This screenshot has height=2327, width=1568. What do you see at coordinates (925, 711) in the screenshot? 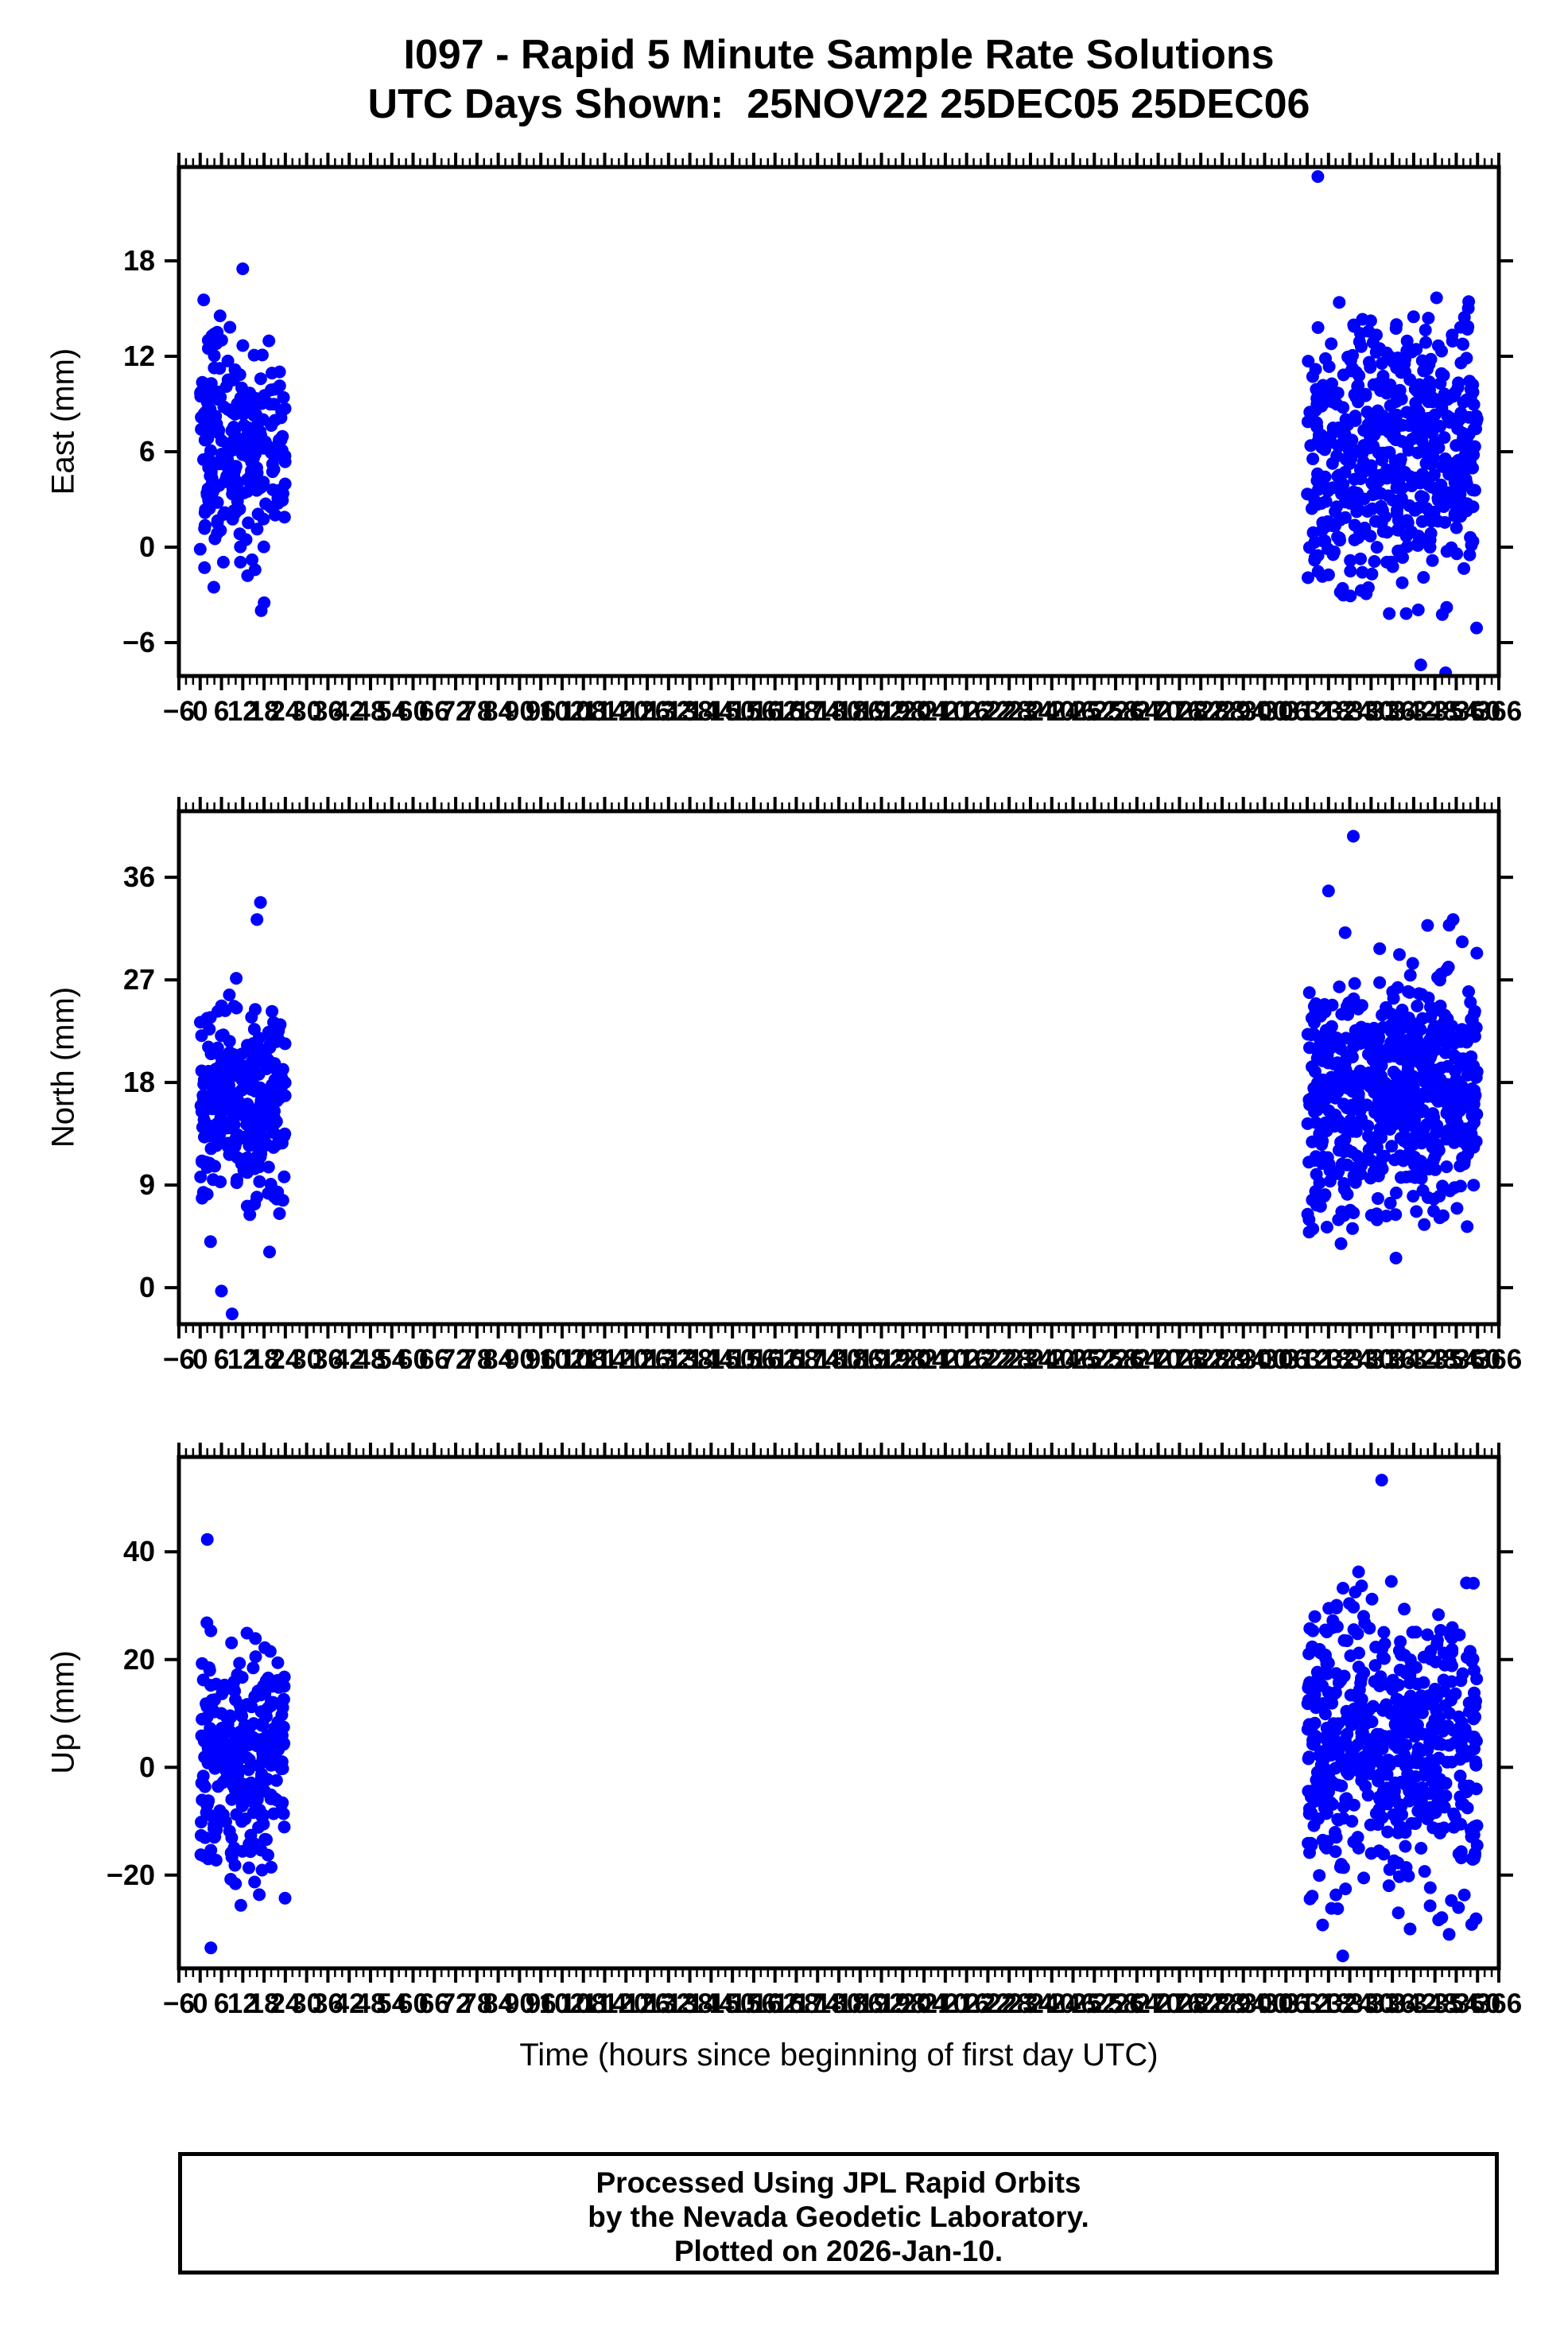
I see `x-tick-label: 204` at bounding box center [925, 711].